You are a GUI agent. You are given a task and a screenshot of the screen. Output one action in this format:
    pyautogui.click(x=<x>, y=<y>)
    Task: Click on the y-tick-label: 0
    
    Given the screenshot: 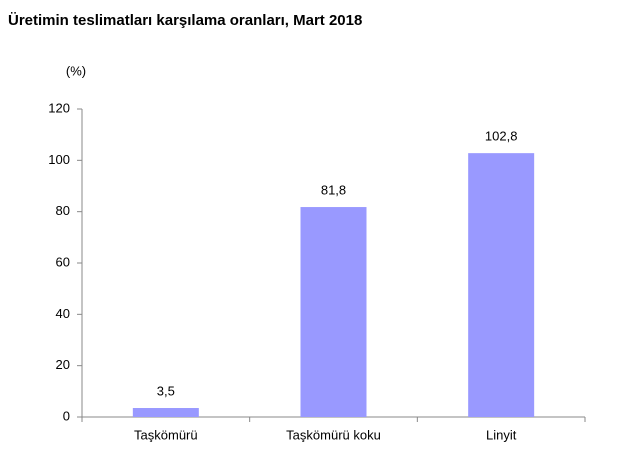 What is the action you would take?
    pyautogui.click(x=66, y=415)
    